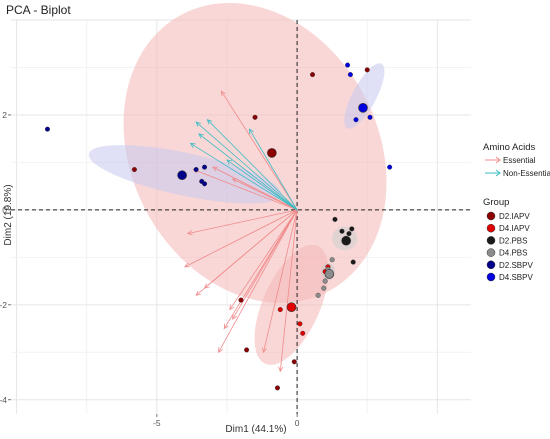 The height and width of the screenshot is (439, 550). What do you see at coordinates (508, 216) in the screenshot?
I see `legend-entry-d2-iapv: D2.IAPV` at bounding box center [508, 216].